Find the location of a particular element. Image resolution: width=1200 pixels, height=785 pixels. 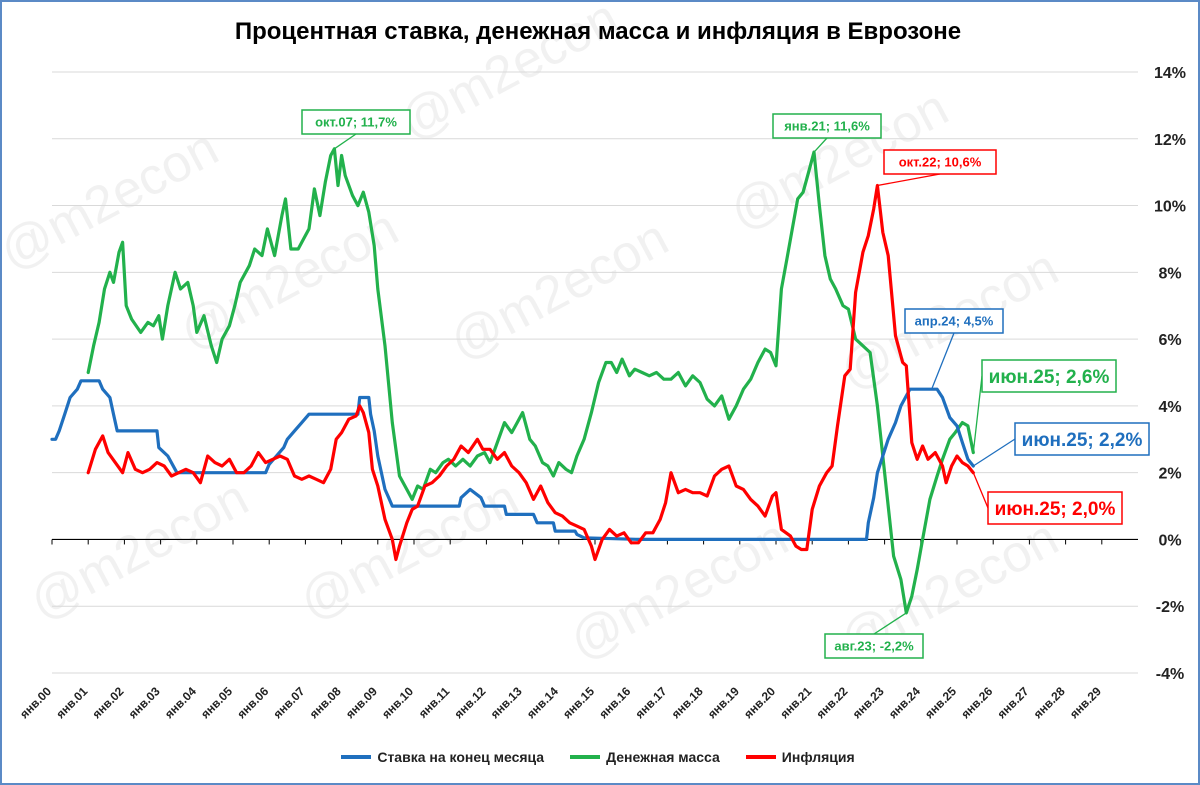

x-tick-label-15: янв.15 is located at coordinates (578, 702).